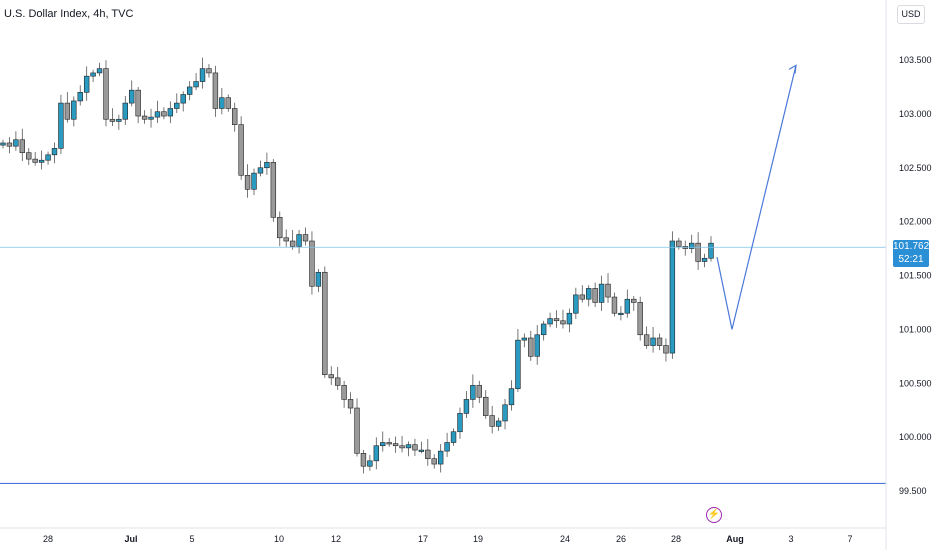 This screenshot has width=932, height=550. I want to click on currency-selector: USD, so click(911, 14).